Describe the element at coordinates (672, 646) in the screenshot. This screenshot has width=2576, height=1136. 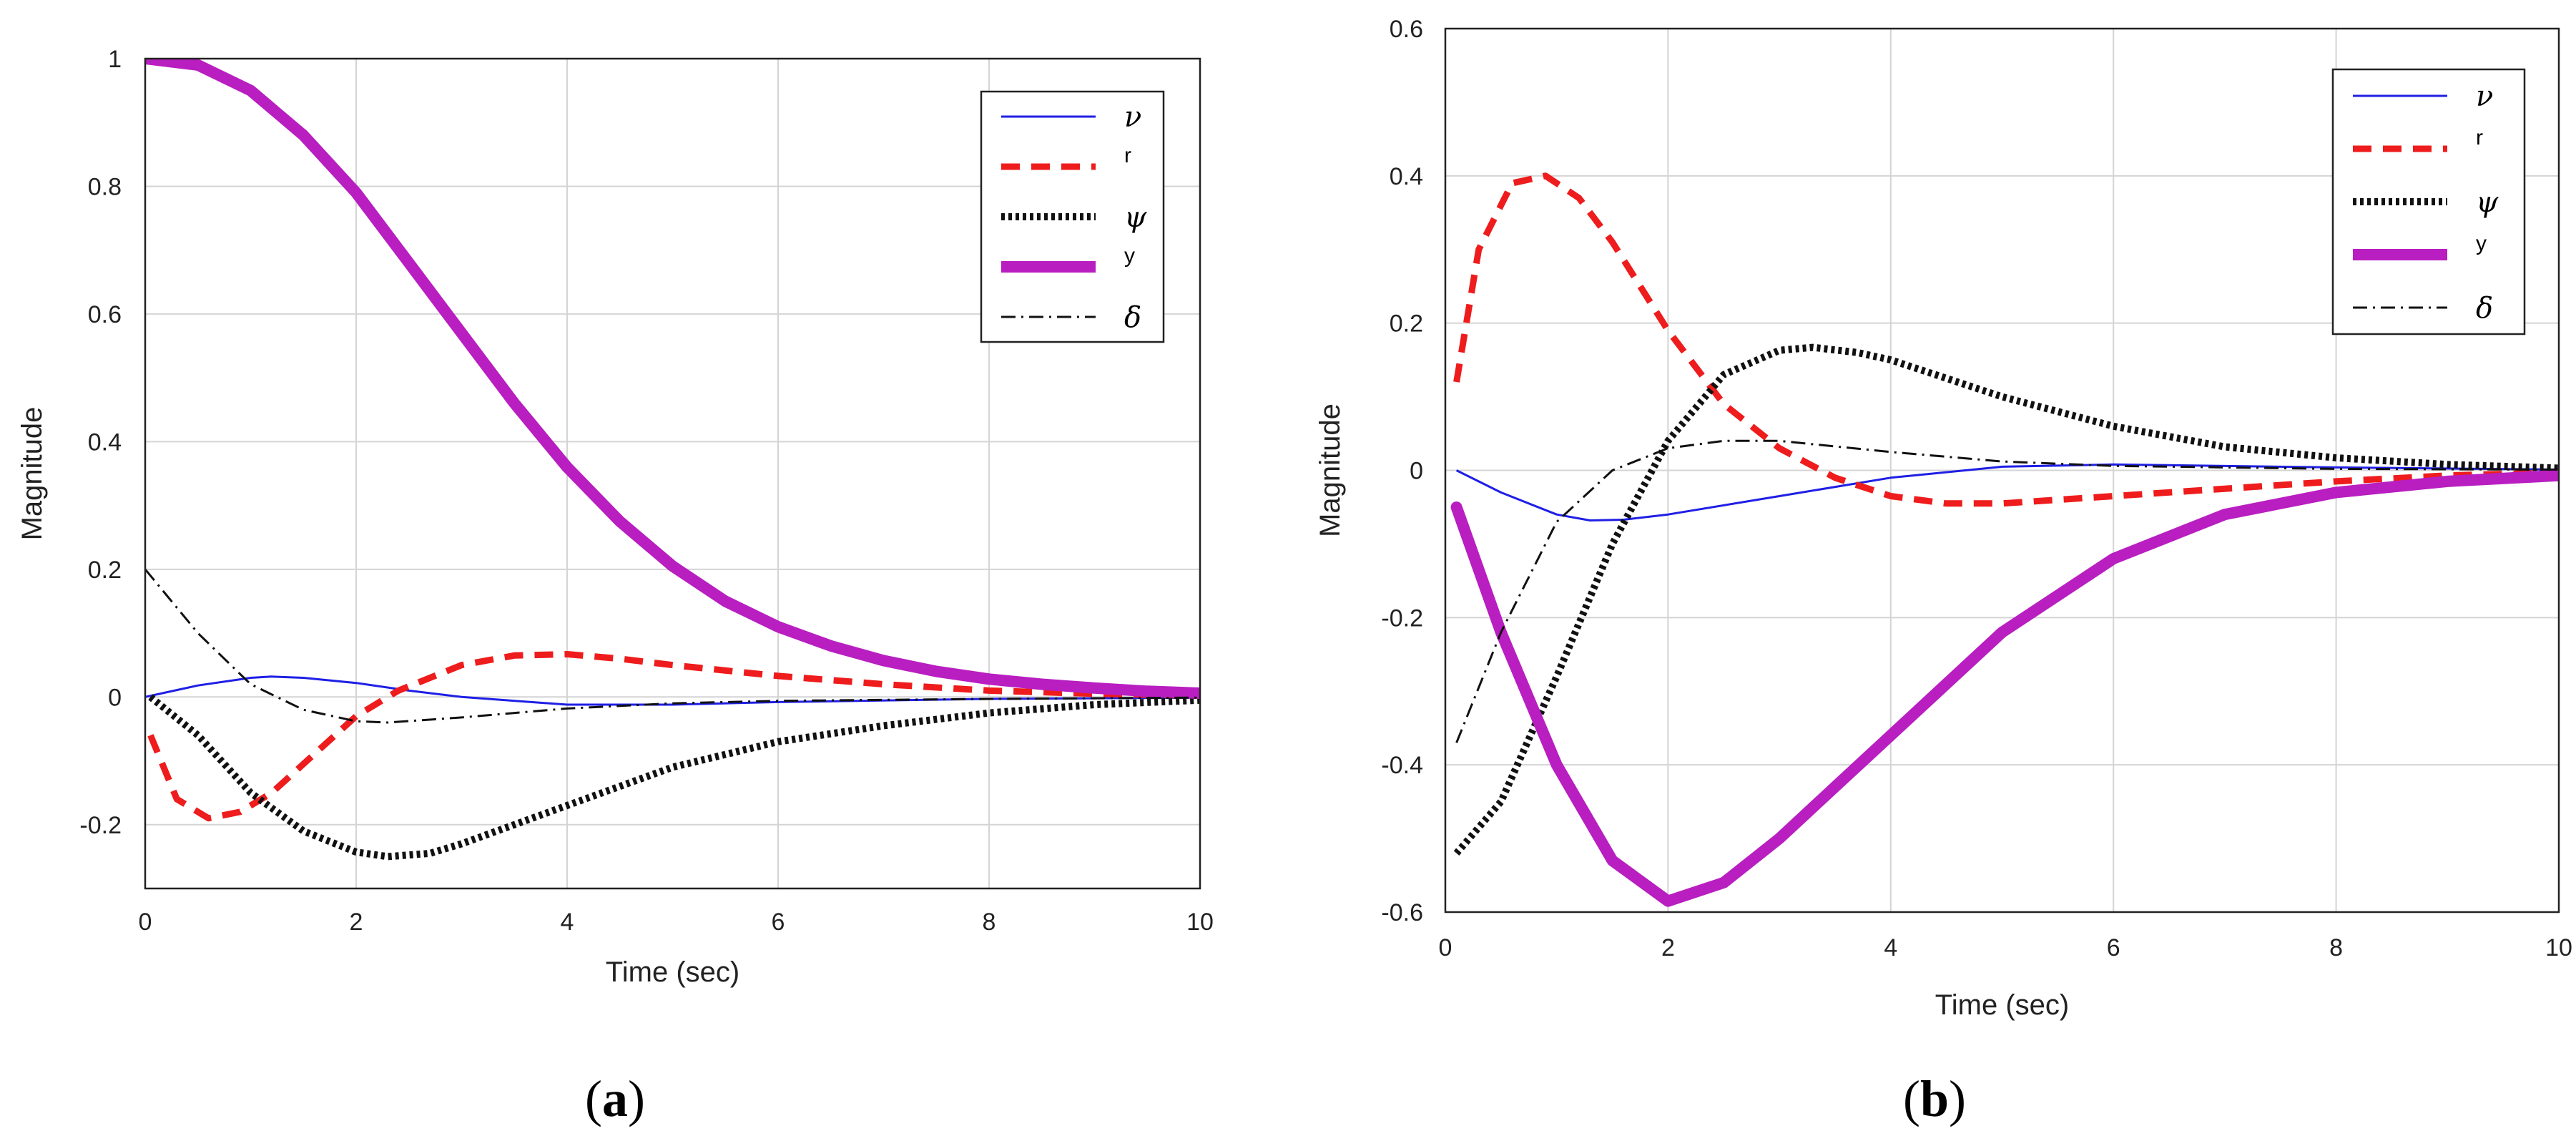
I see `series-line-delta` at that location.